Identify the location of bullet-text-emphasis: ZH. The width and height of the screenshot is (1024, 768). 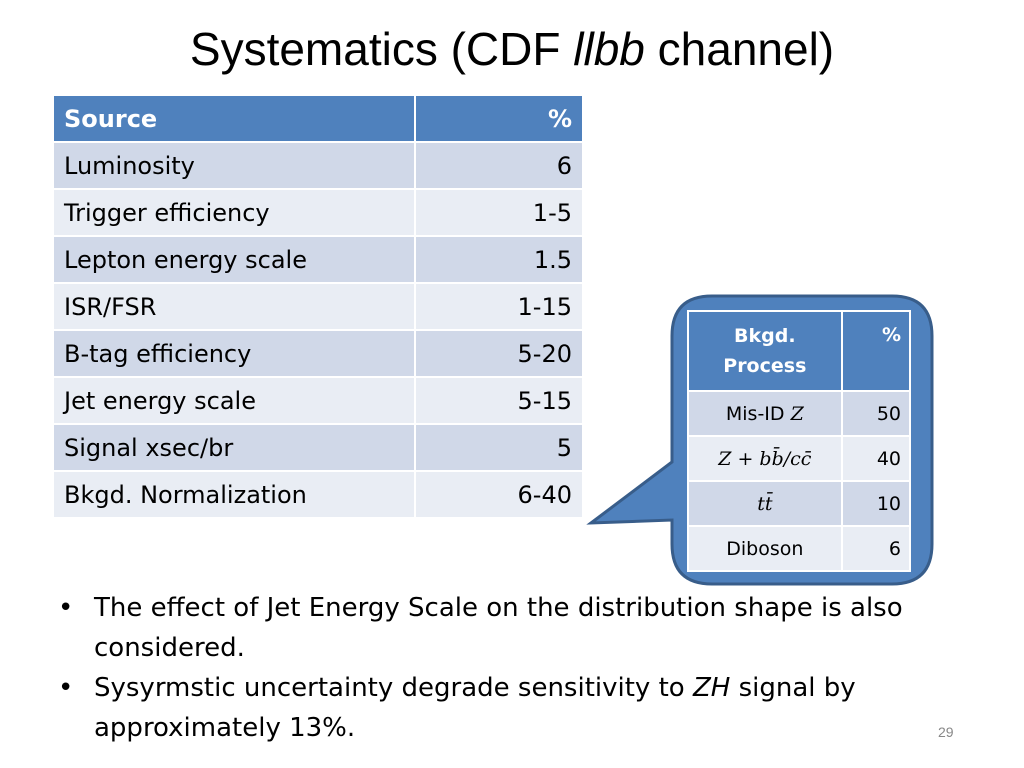
(711, 688).